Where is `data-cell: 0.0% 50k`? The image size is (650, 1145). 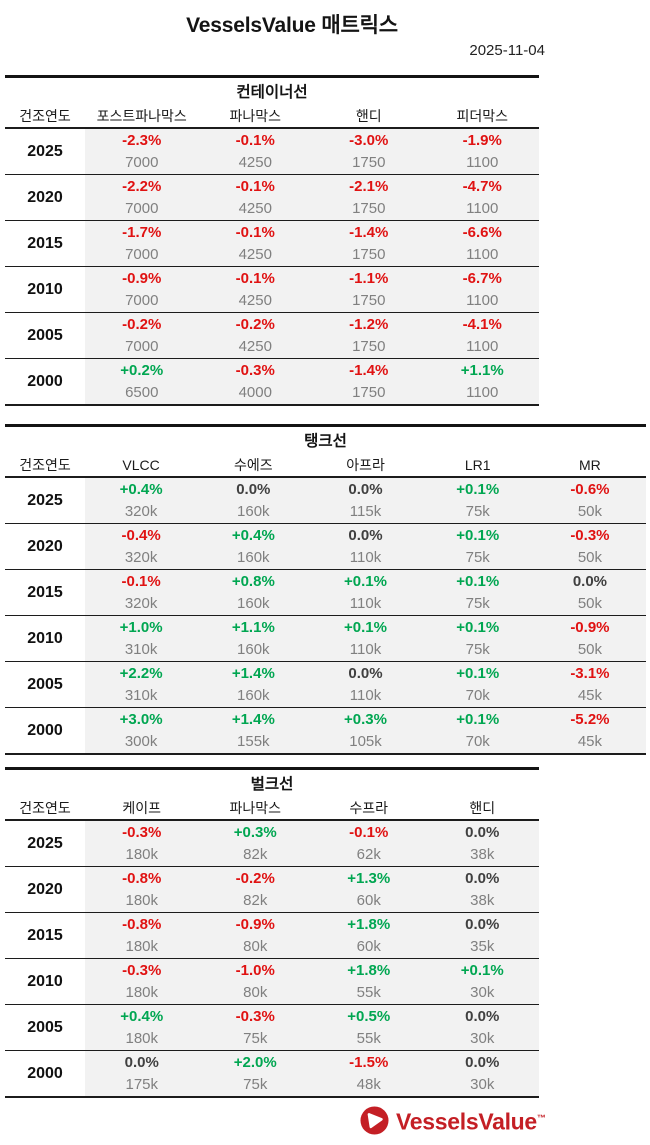 data-cell: 0.0% 50k is located at coordinates (590, 592).